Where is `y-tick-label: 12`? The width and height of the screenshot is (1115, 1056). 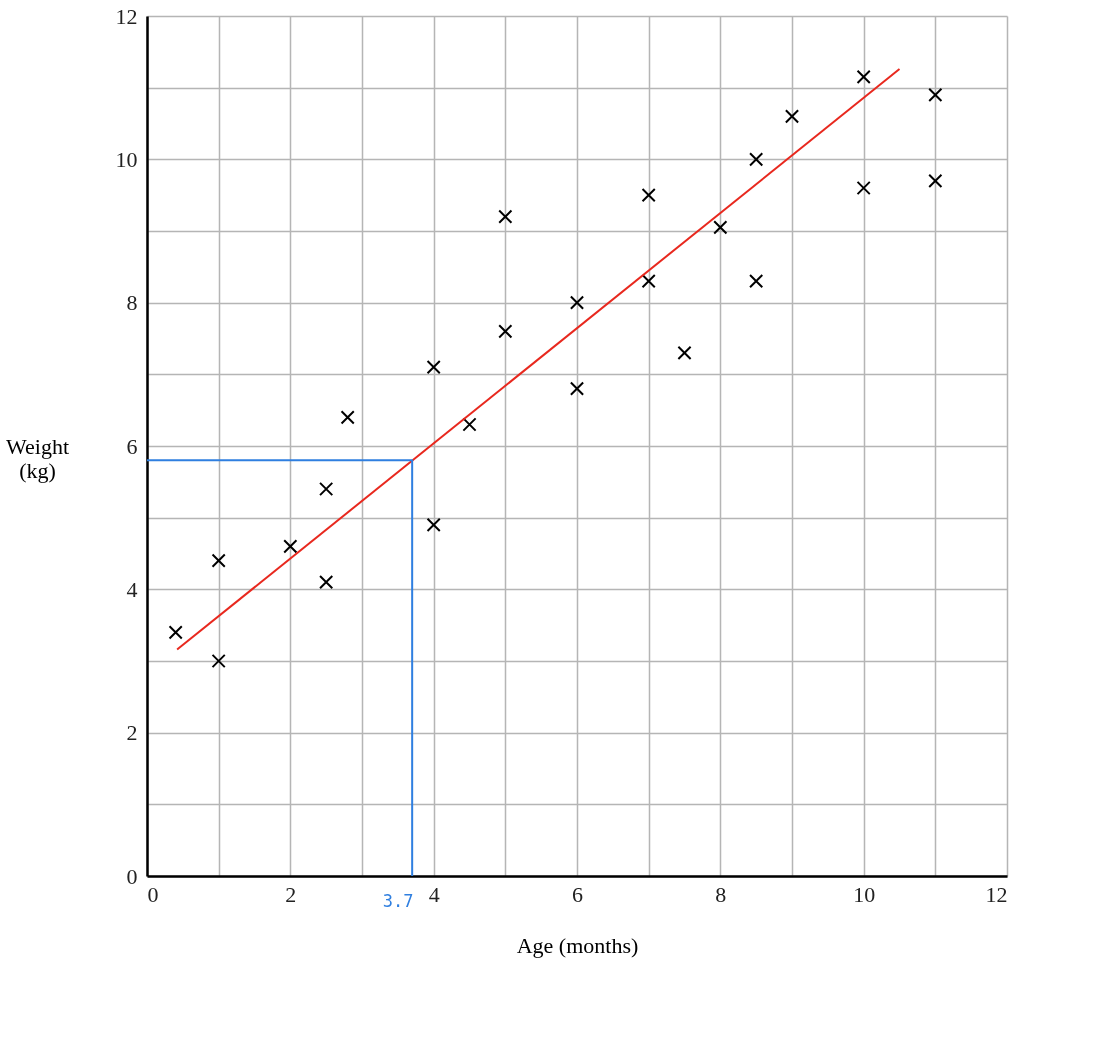 y-tick-label: 12 is located at coordinates (126, 16).